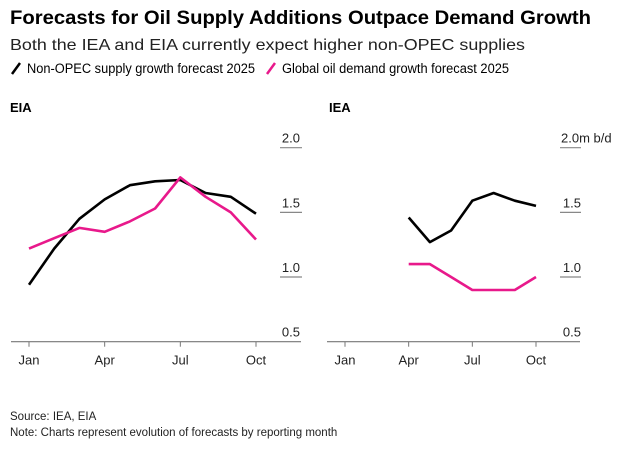 The image size is (639, 451). I want to click on legend-swatch-demand, so click(271, 68).